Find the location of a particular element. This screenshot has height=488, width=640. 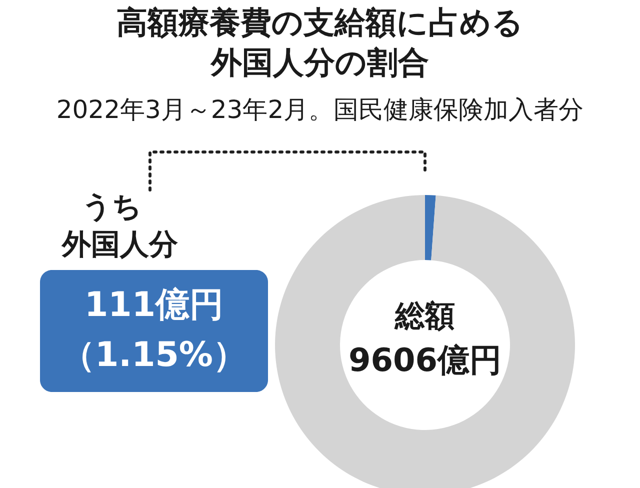

text: うち外国人分 is located at coordinates (120, 225).